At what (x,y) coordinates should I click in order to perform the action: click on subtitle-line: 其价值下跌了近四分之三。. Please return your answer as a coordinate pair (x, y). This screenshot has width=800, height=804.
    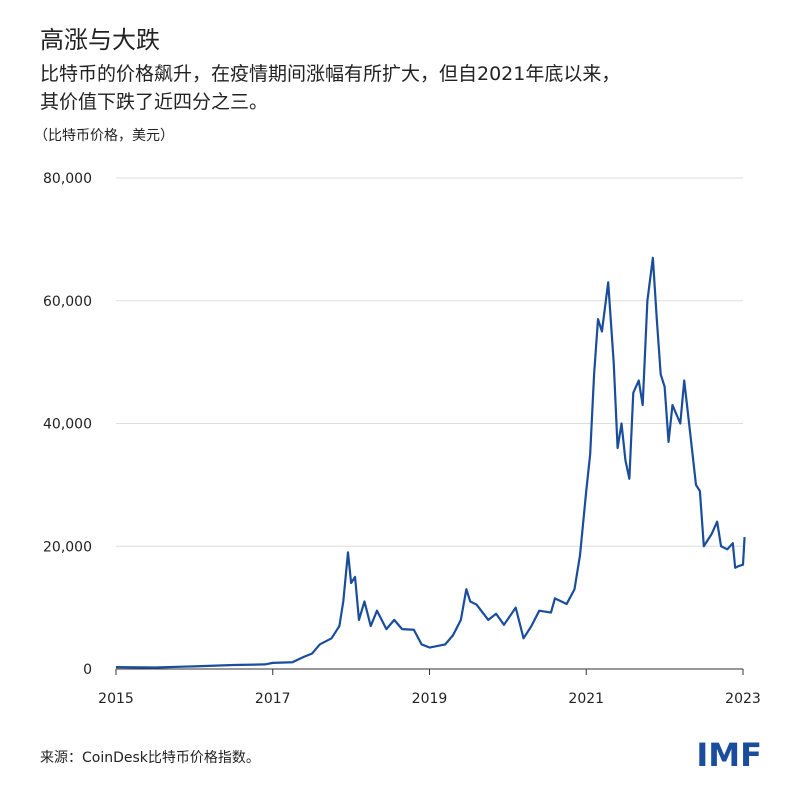
    Looking at the image, I should click on (154, 102).